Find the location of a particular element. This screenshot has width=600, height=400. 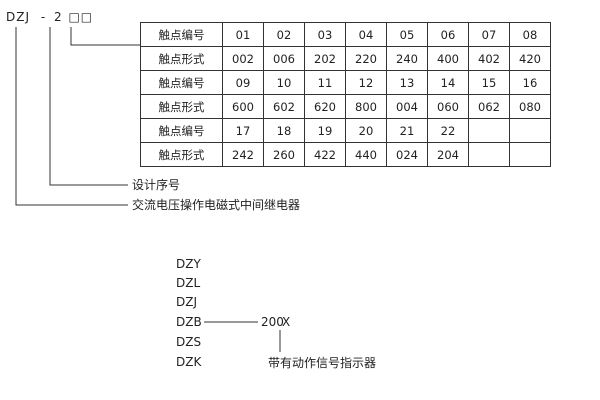

design-serial-label: 设计序号 is located at coordinates (156, 185).